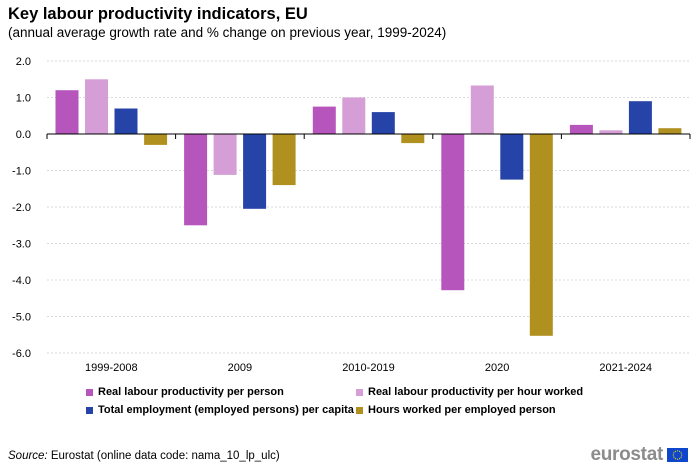  I want to click on y-tick-label: 1.0, so click(23, 99).